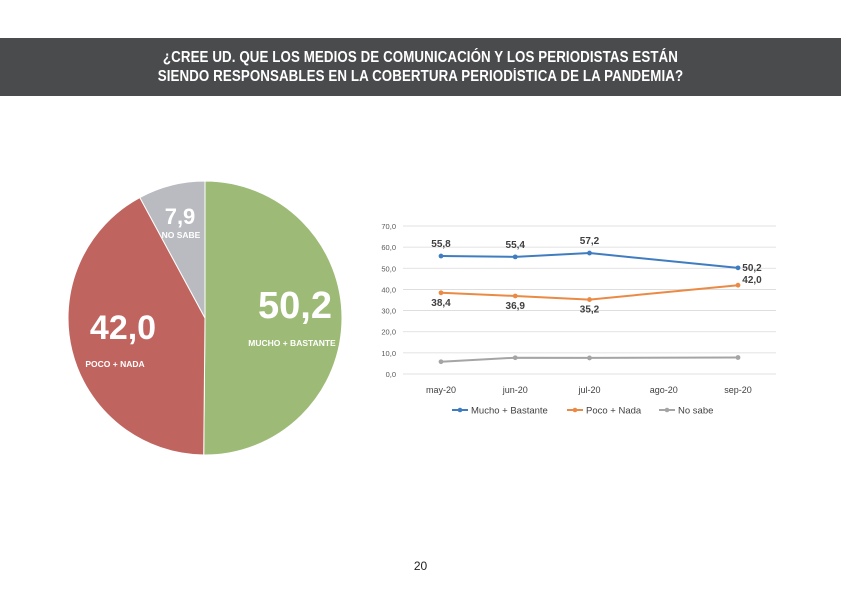 This screenshot has width=841, height=596. Describe the element at coordinates (667, 410) in the screenshot. I see `legend-marker-no-sabe` at that location.